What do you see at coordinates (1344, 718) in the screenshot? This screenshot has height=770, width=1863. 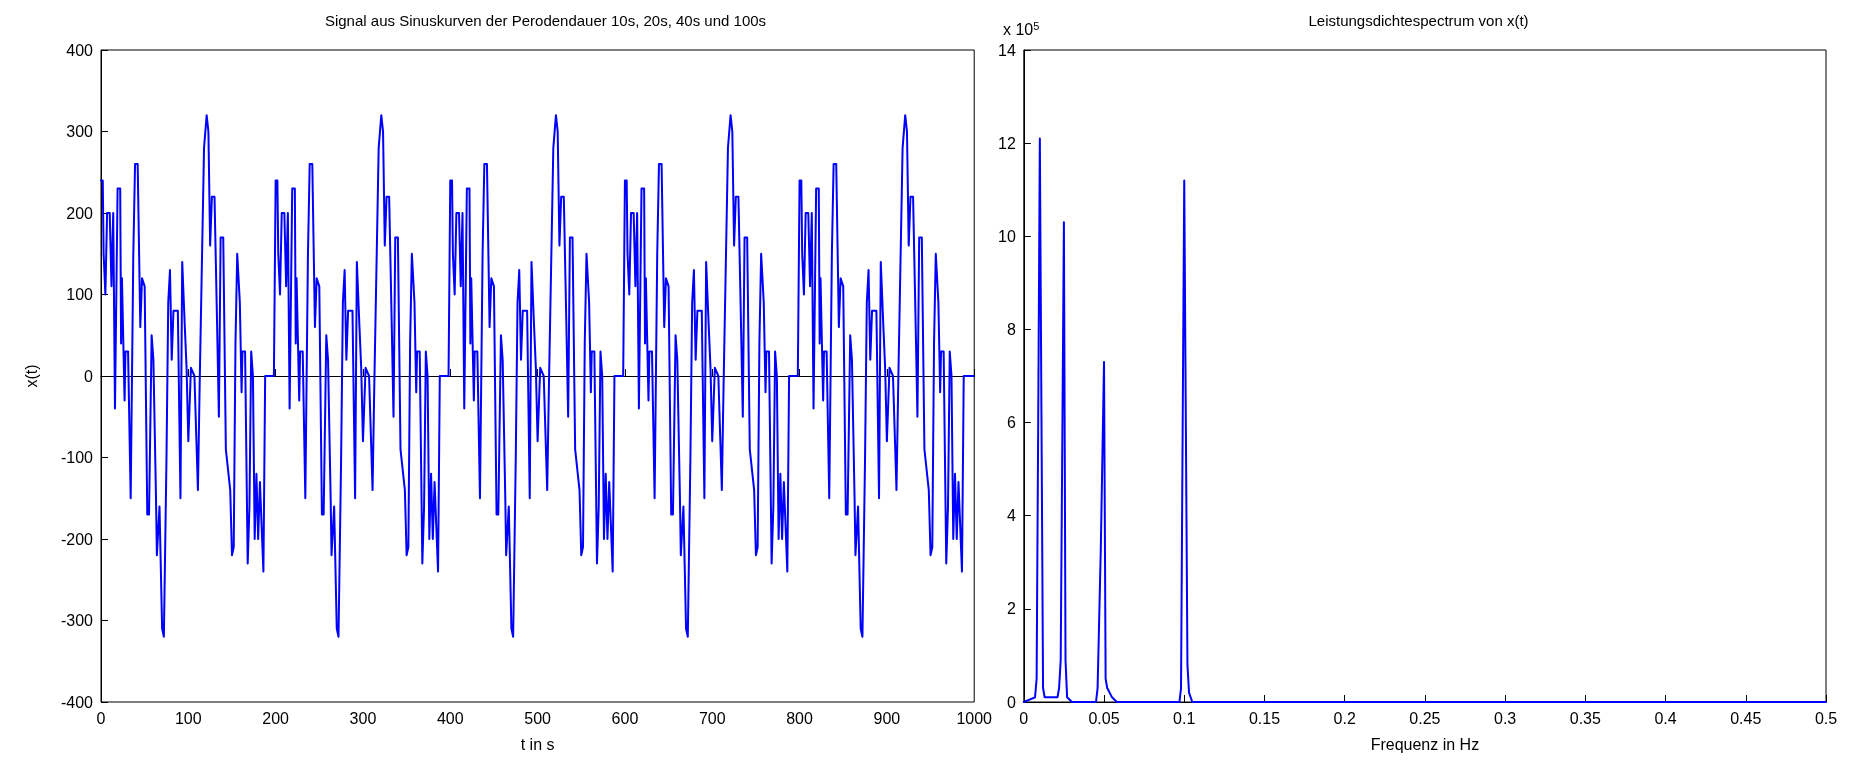 I see `x-tick-label: 0.2` at bounding box center [1344, 718].